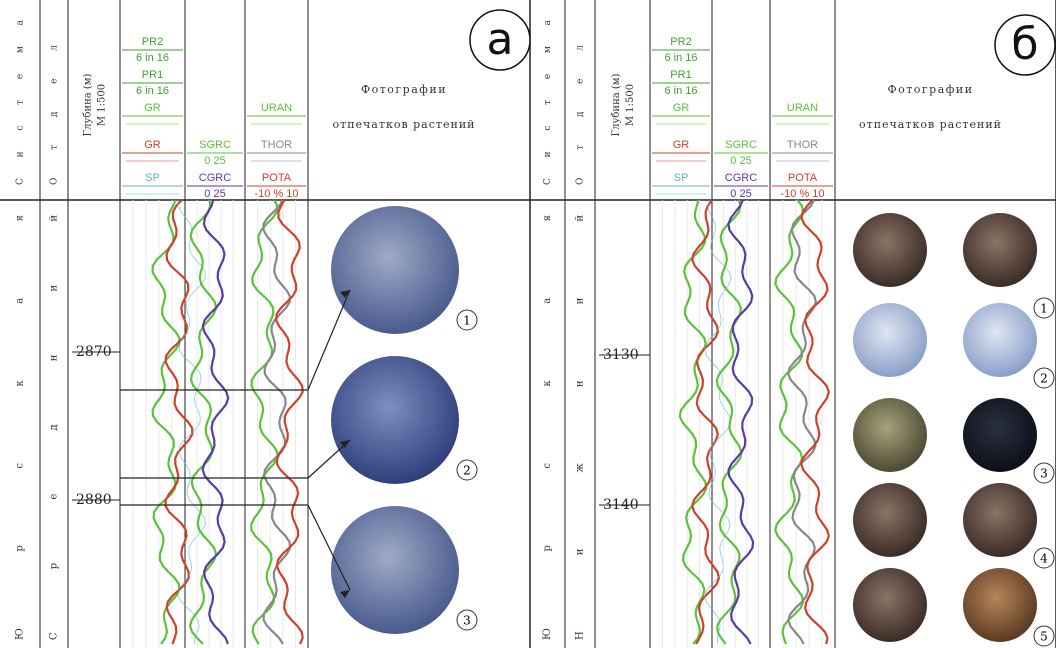 The image size is (1056, 648). What do you see at coordinates (94, 352) in the screenshot?
I see `depth-label: 2870` at bounding box center [94, 352].